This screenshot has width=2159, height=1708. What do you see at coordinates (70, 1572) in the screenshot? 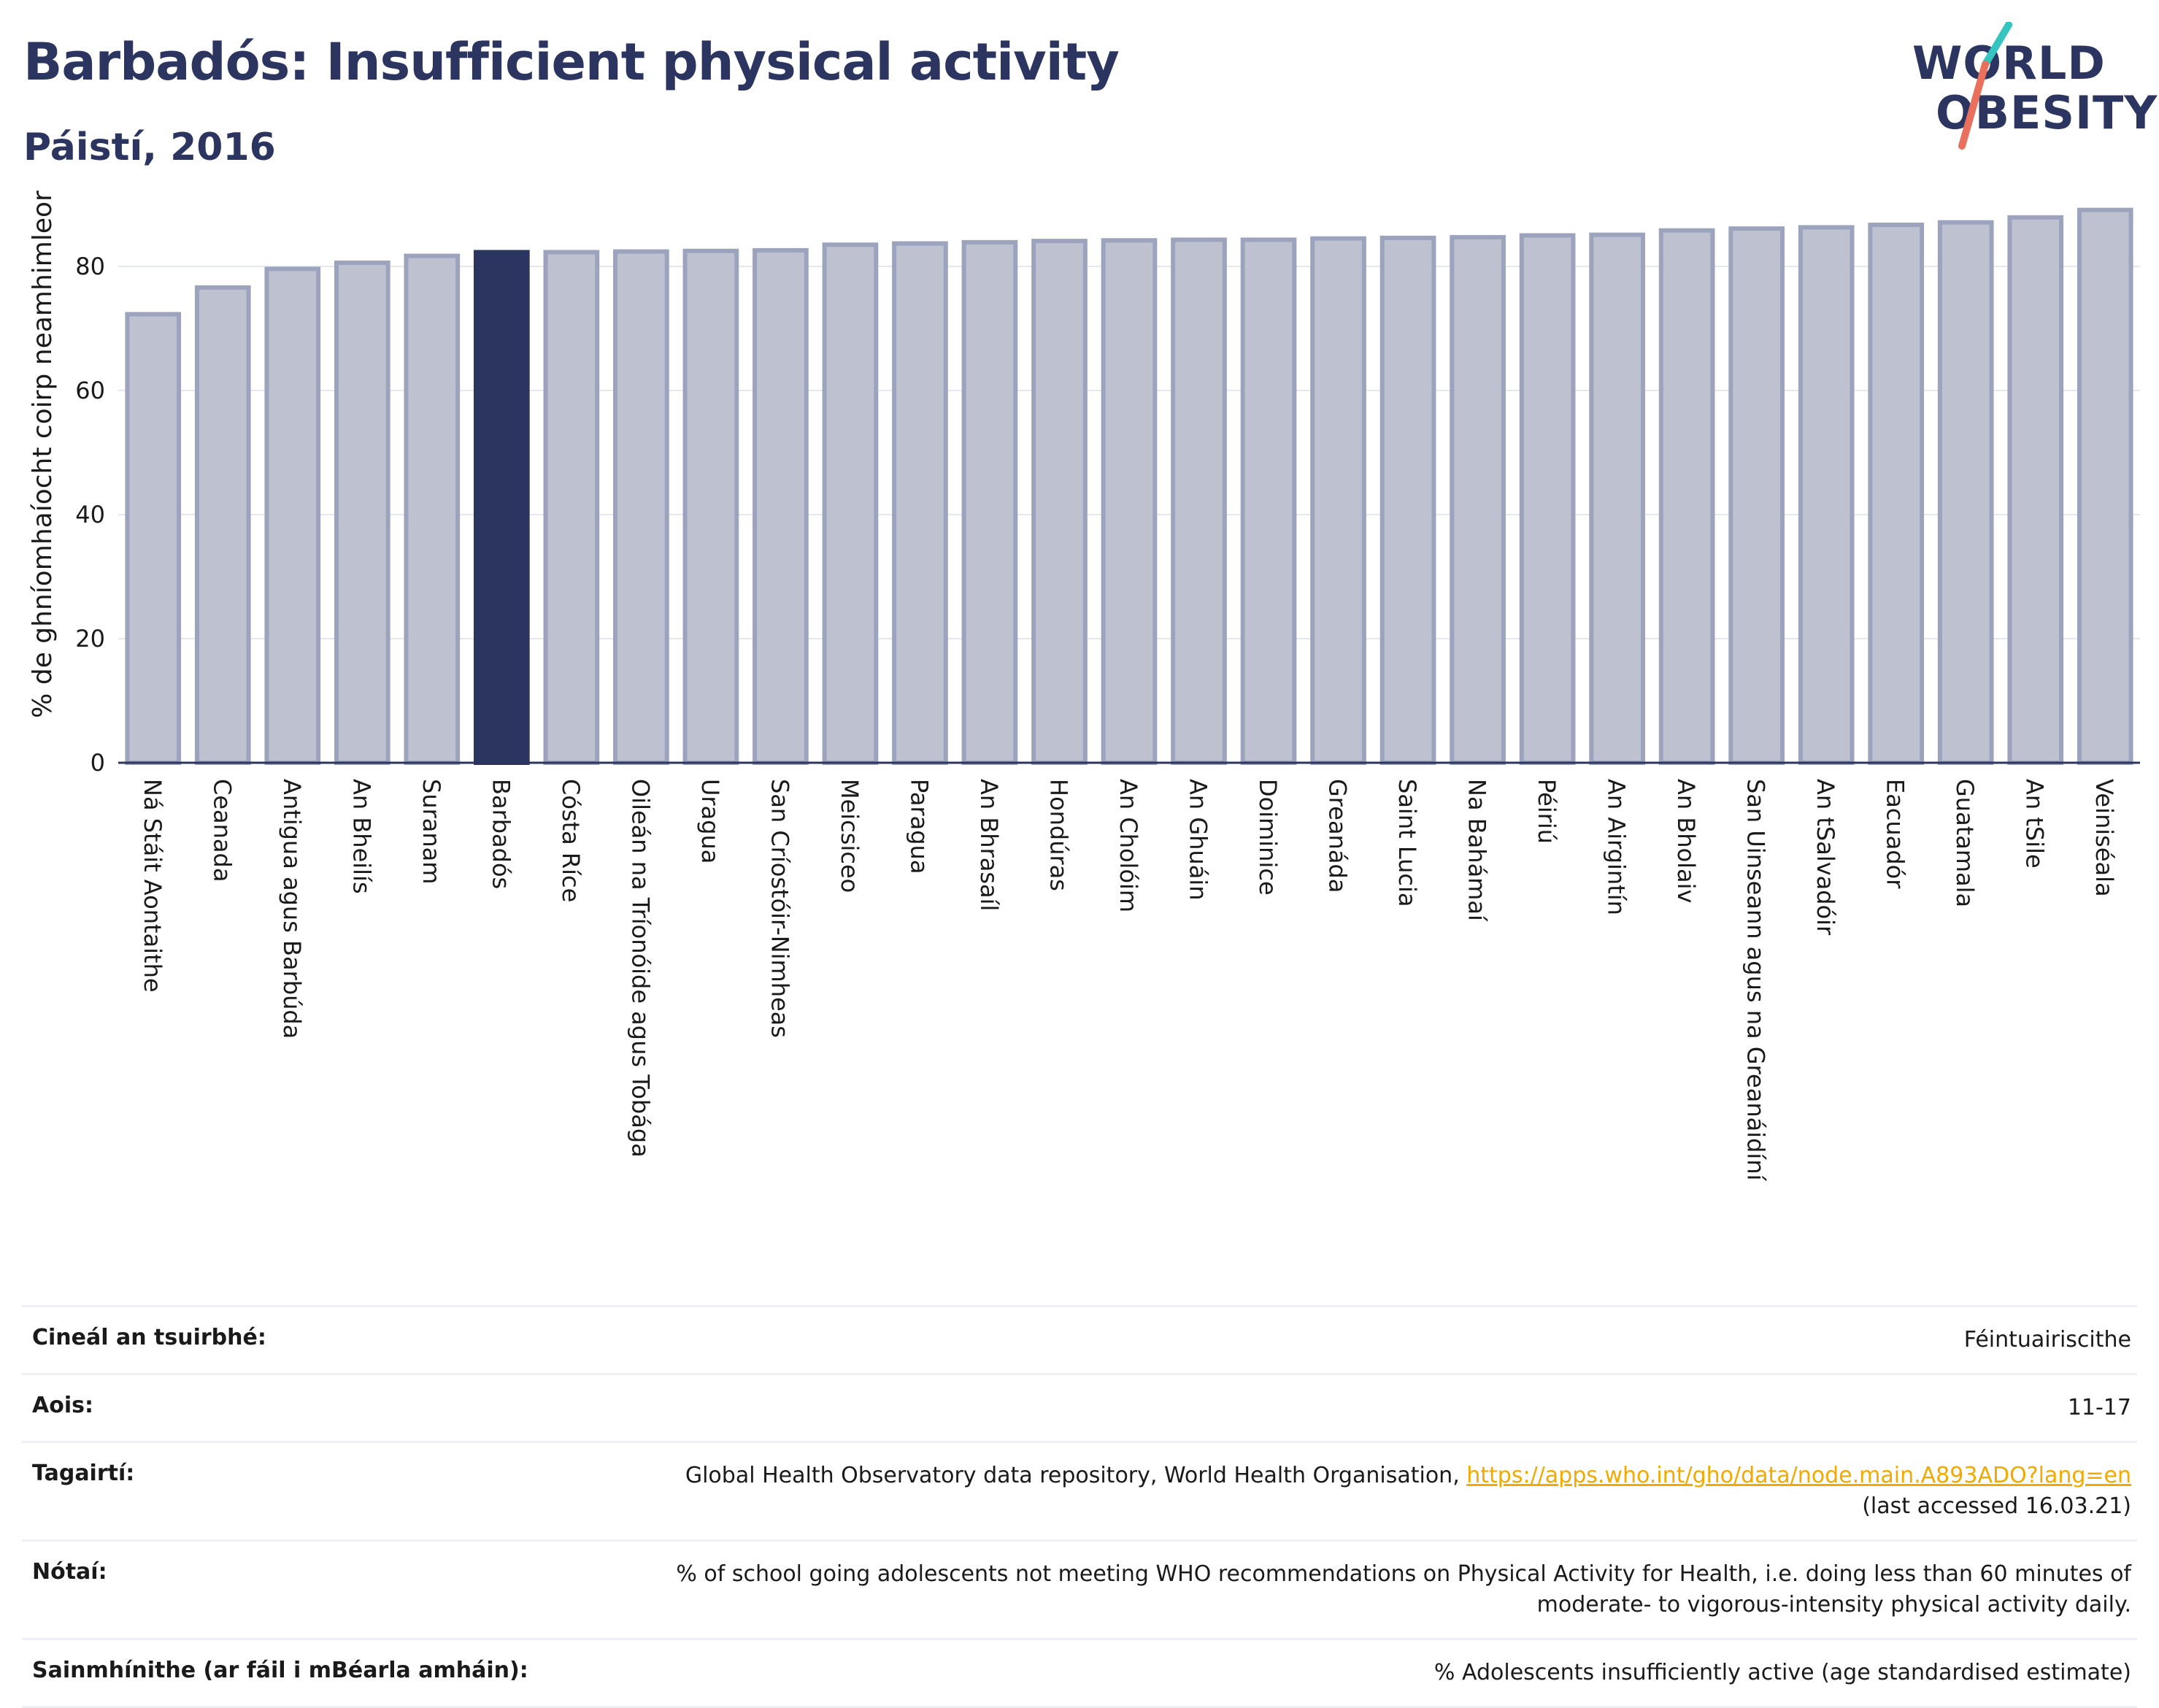
I see `info-label: Nótaí:` at bounding box center [70, 1572].